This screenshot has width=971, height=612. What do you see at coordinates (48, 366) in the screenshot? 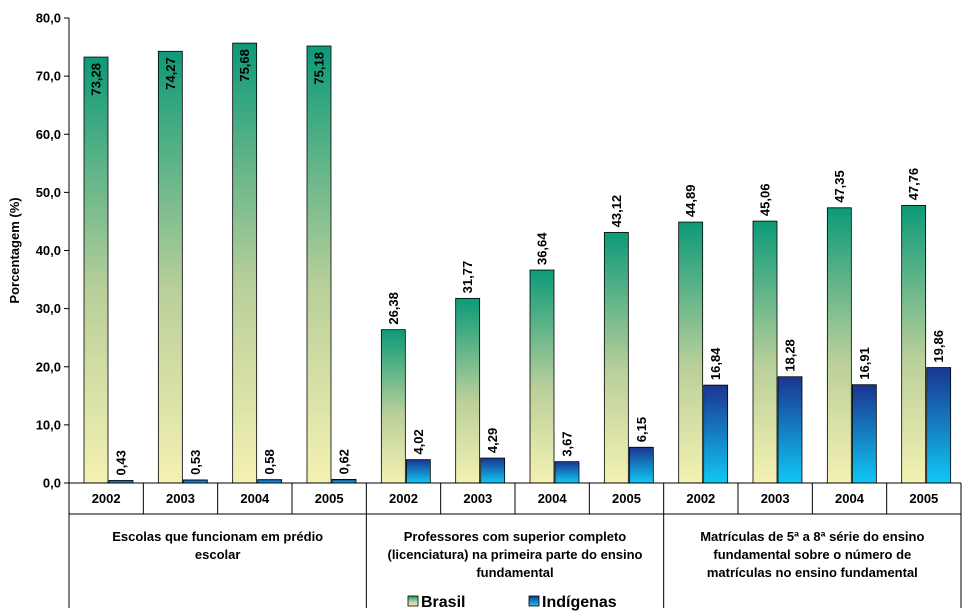
I see `y-tick-label: 20,0` at bounding box center [48, 366].